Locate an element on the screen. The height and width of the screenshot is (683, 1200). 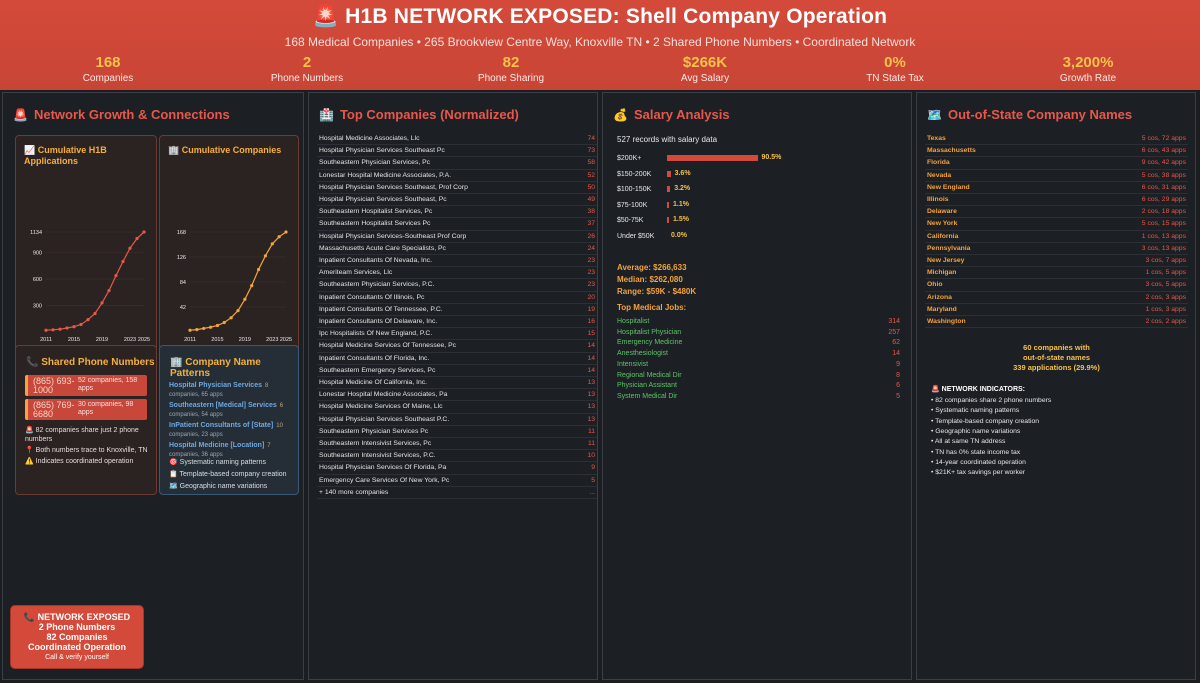
table-row: Southeastern Physician Services, P.C. 23 is located at coordinates (457, 285).